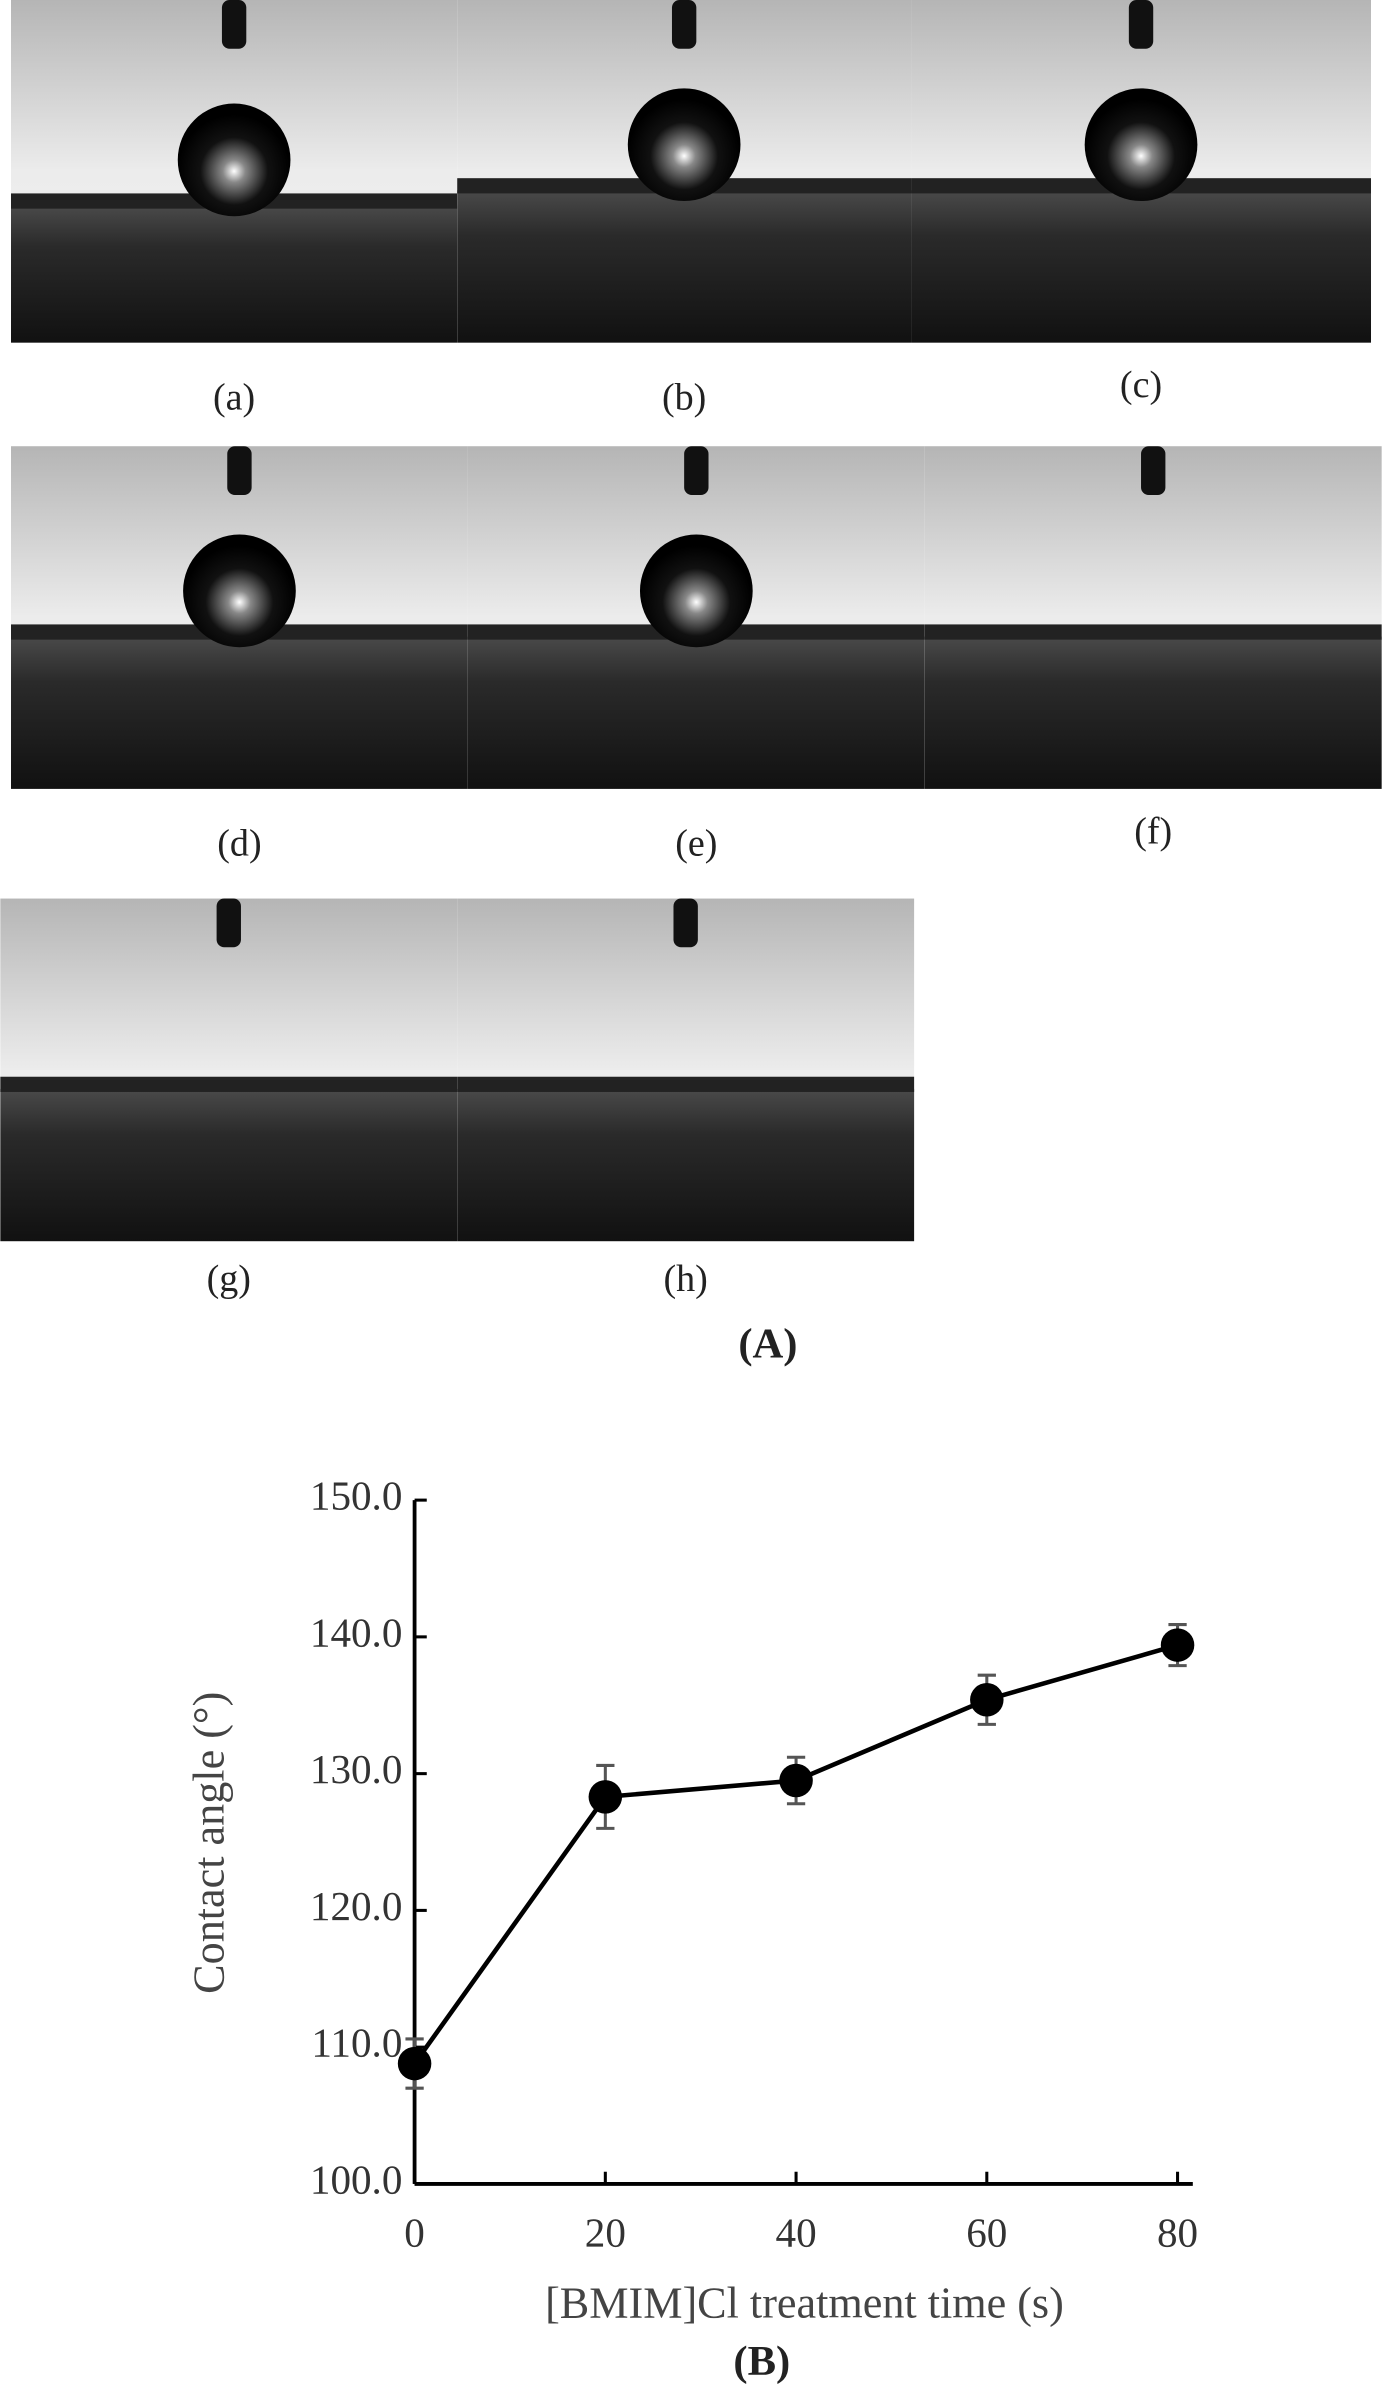  I want to click on photo: (a), so click(234, 209).